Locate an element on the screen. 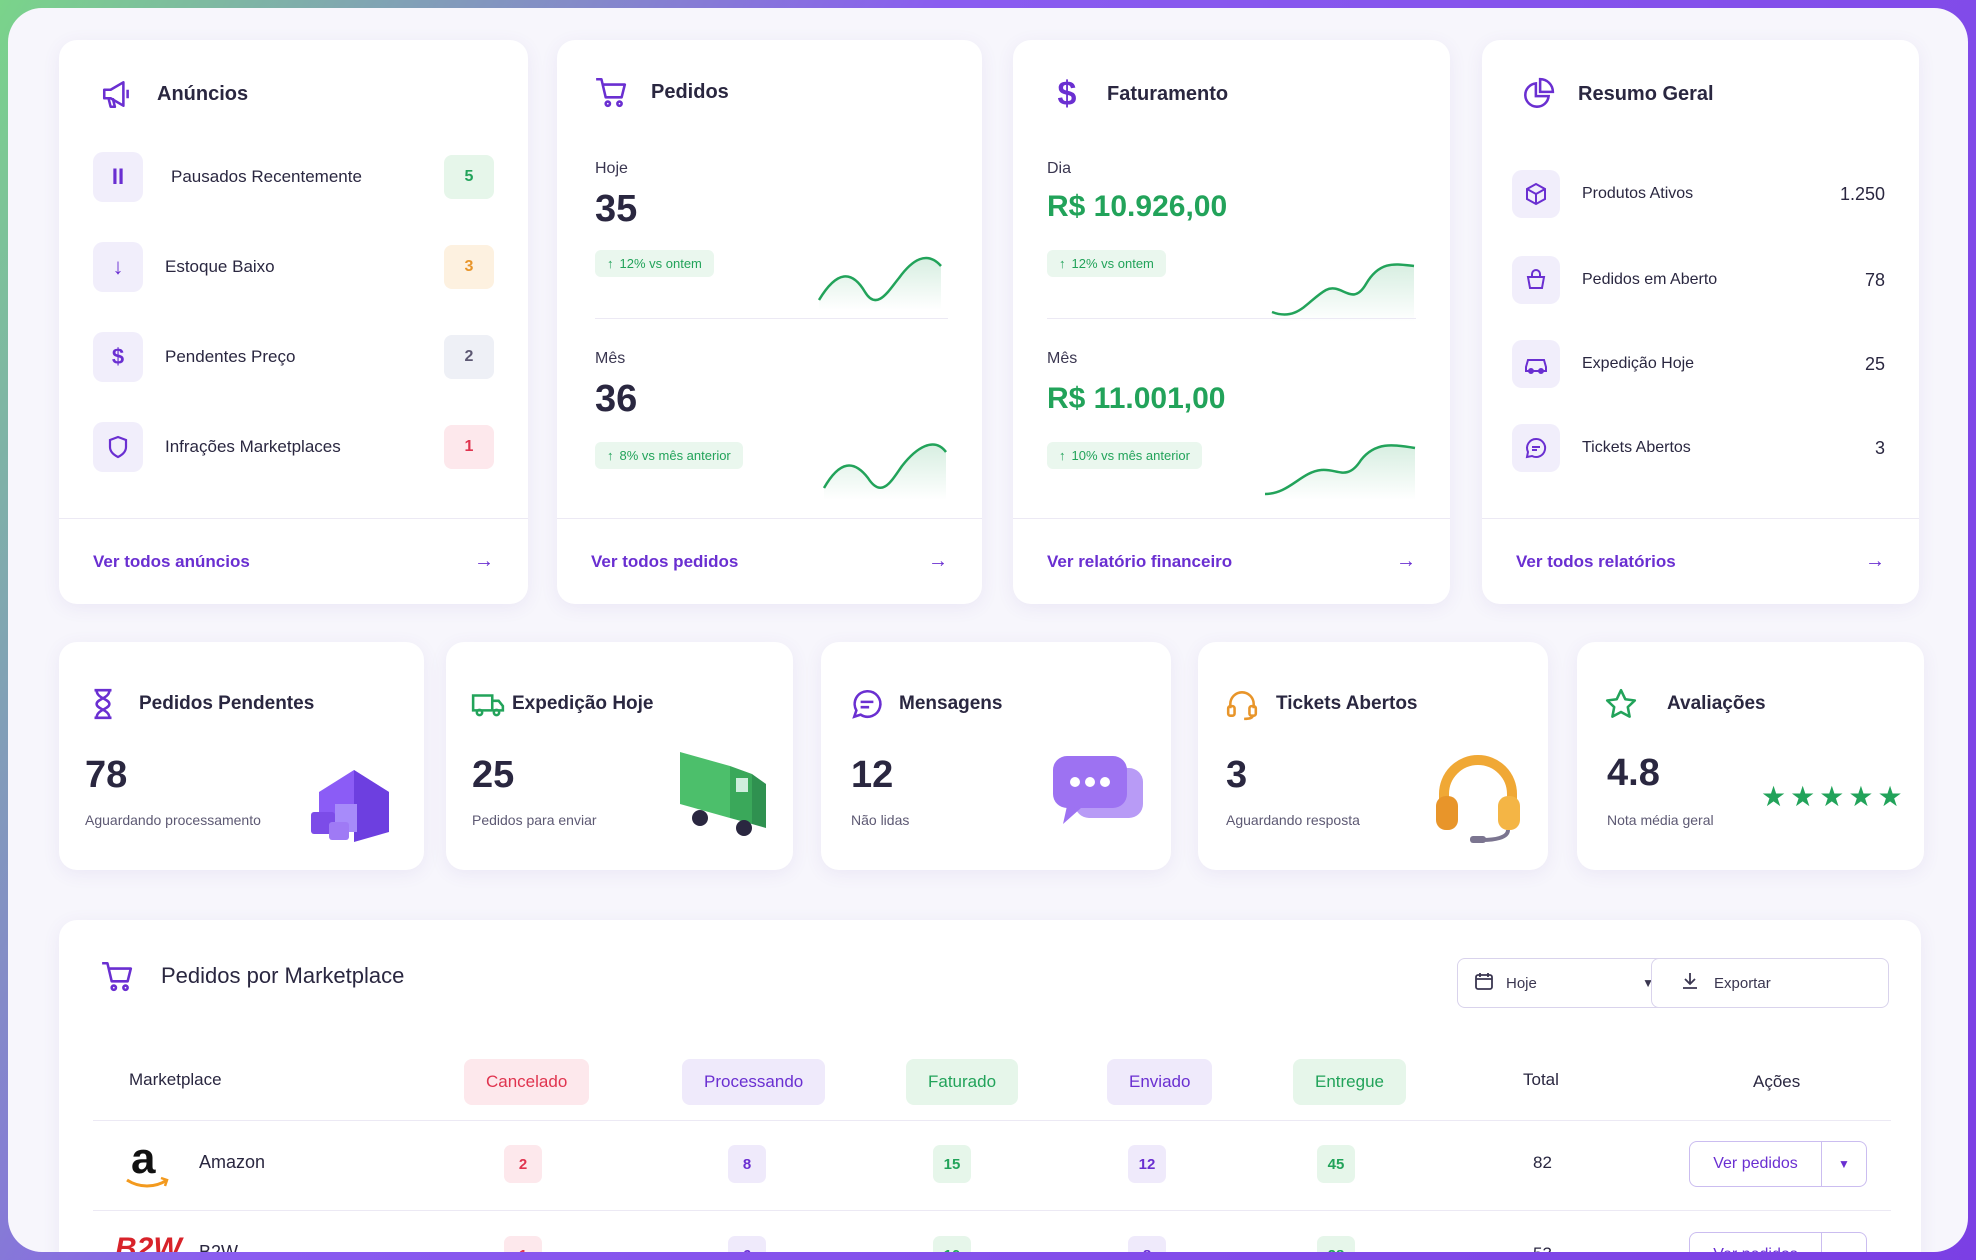 The image size is (1976, 1260). pause-icon: II is located at coordinates (118, 177).